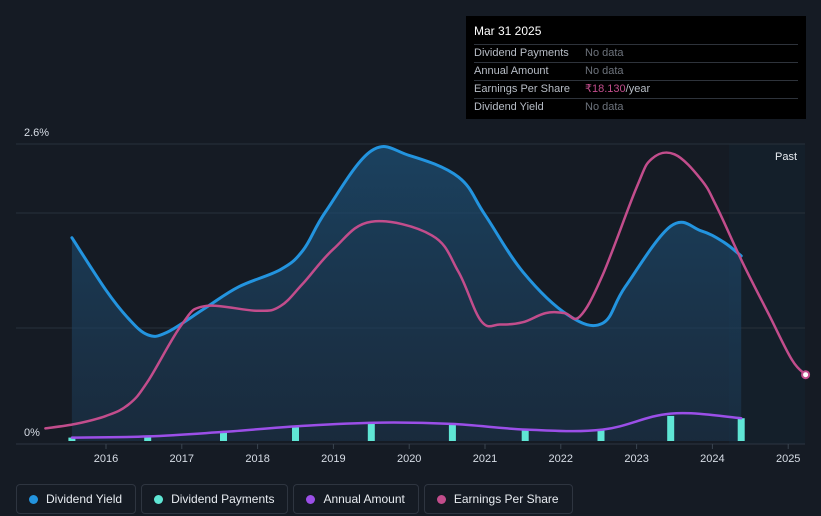  Describe the element at coordinates (506, 499) in the screenshot. I see `legend-label: Earnings Per Share` at that location.